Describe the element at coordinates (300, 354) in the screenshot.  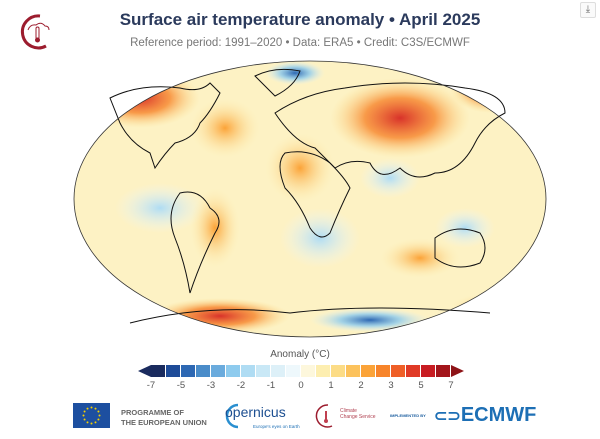
I see `colorbar-label: Anomaly (°C)` at that location.